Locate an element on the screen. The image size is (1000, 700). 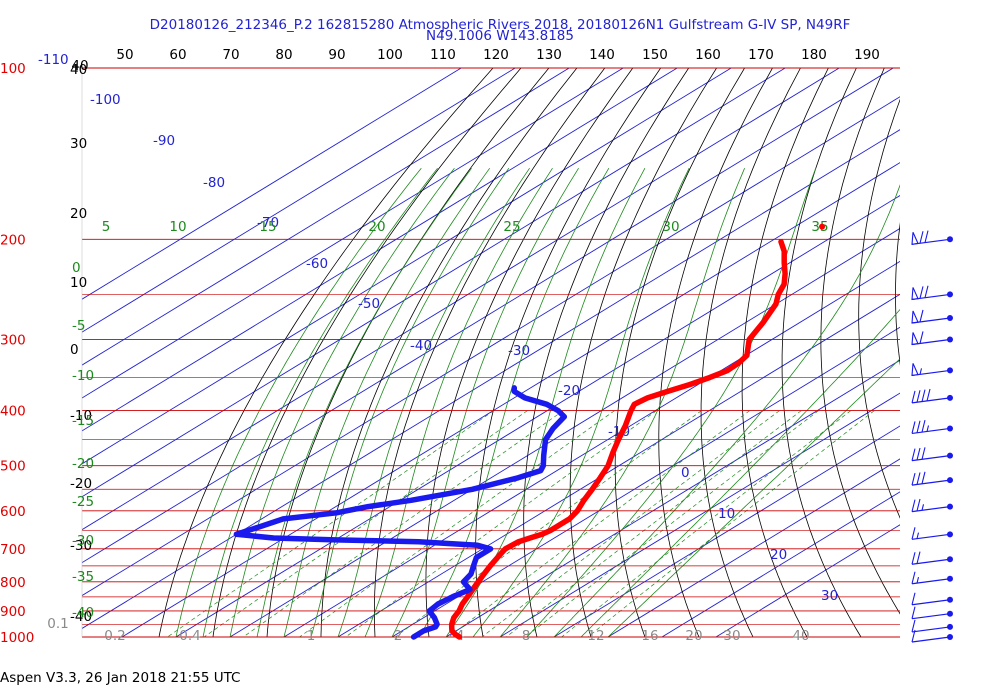
isotherm-label: 10 is located at coordinates (726, 514).